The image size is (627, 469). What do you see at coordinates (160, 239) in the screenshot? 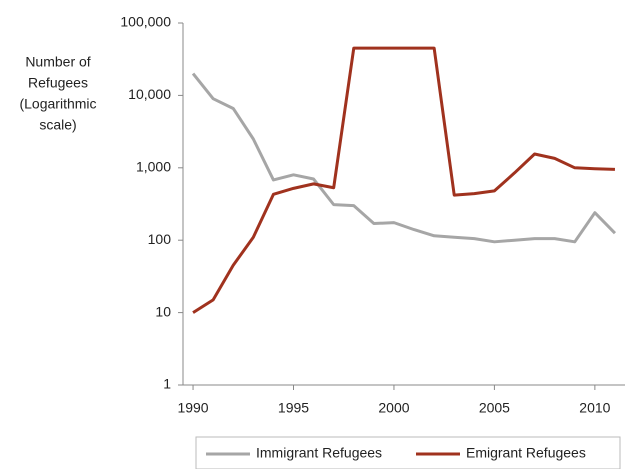
I see `y-tick-label: 100` at bounding box center [160, 239].